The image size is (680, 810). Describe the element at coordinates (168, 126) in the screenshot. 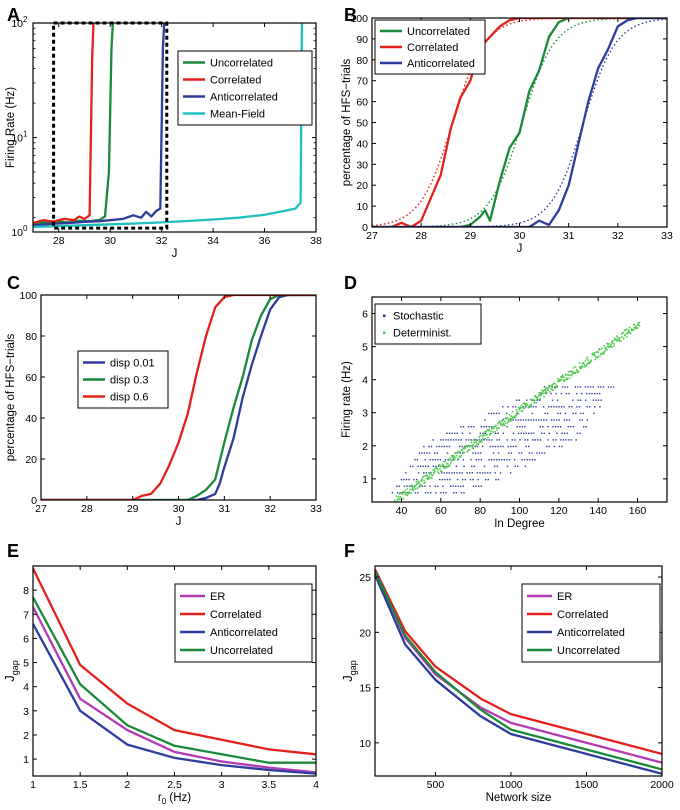

I see `marks-a` at that location.